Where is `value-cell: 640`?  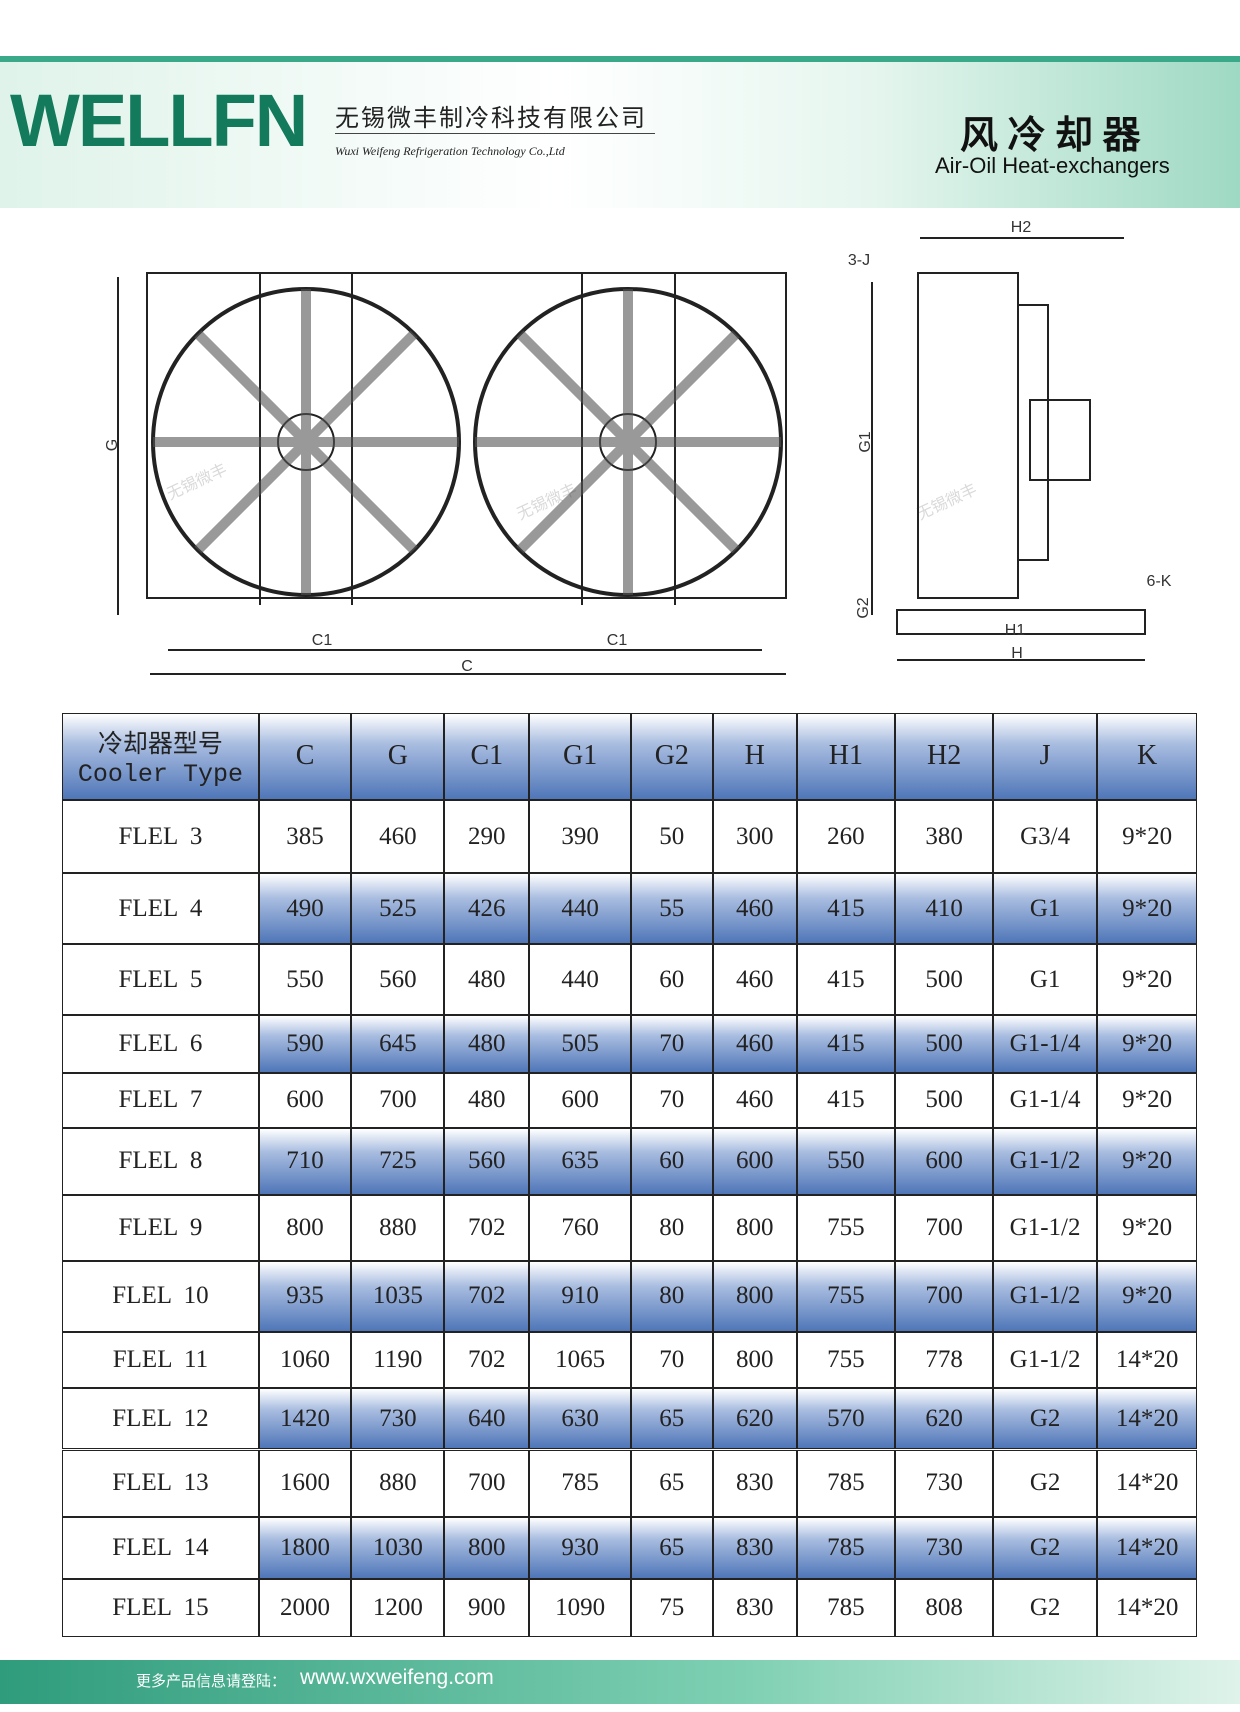
value-cell: 640 is located at coordinates (487, 1419).